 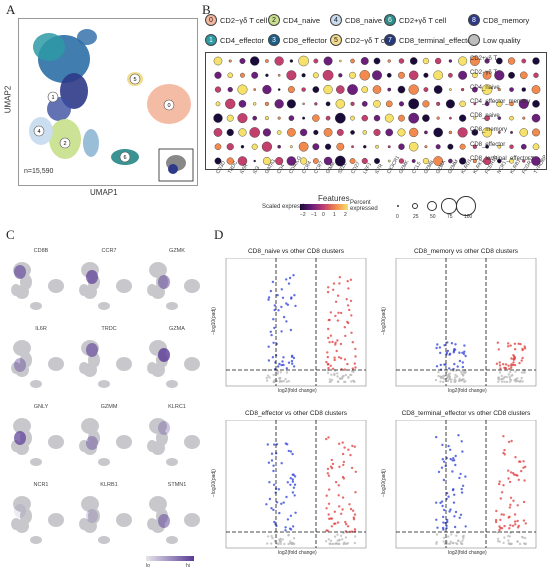 I want to click on legend-item: 1 CD4_effector, so click(x=234, y=40).